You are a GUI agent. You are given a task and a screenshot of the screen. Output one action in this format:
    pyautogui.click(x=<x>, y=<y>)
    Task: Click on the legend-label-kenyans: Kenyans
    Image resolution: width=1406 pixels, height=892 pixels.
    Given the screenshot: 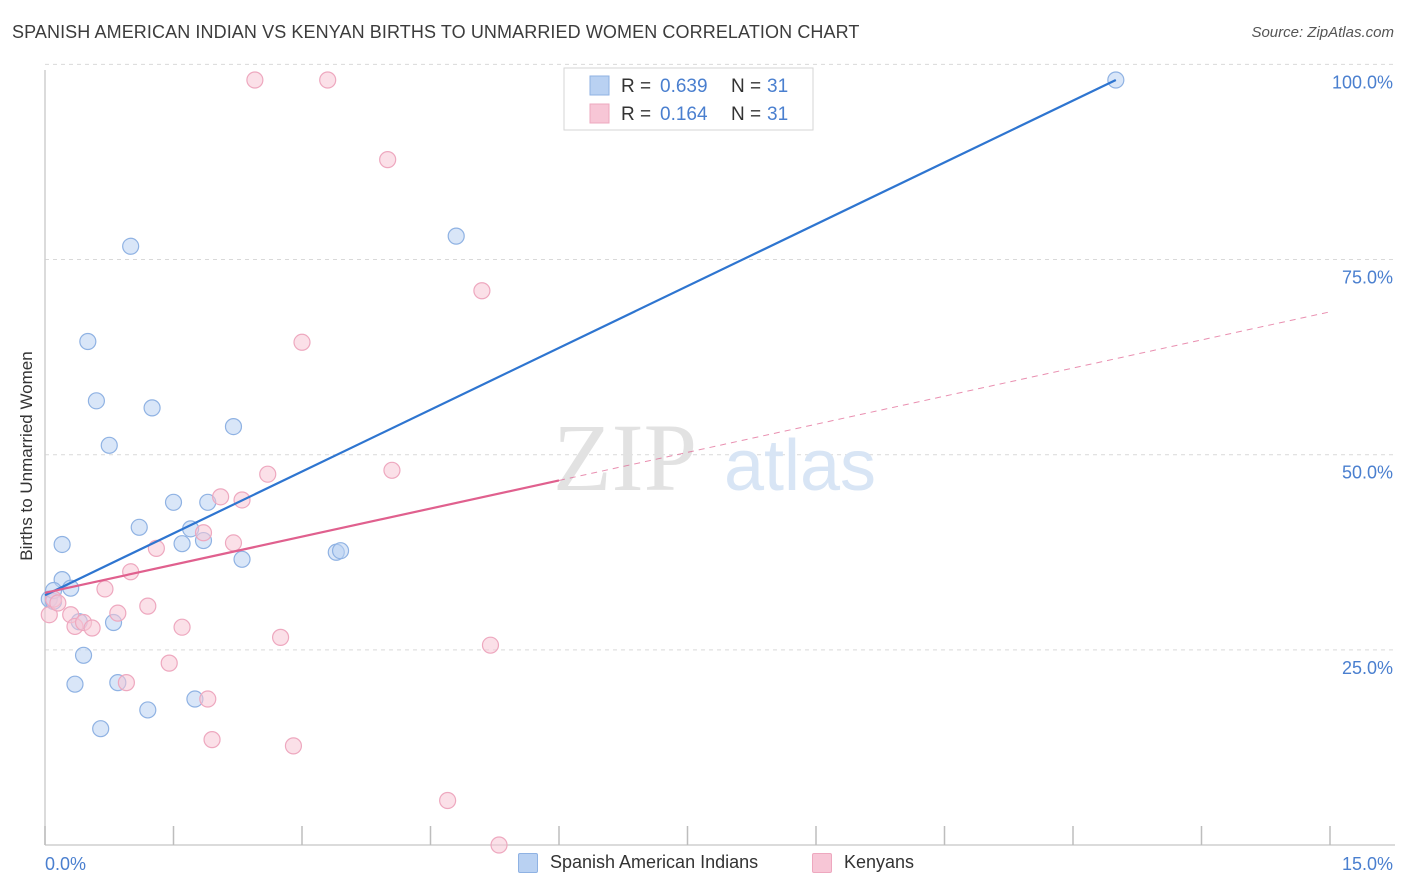 What is the action you would take?
    pyautogui.click(x=879, y=862)
    